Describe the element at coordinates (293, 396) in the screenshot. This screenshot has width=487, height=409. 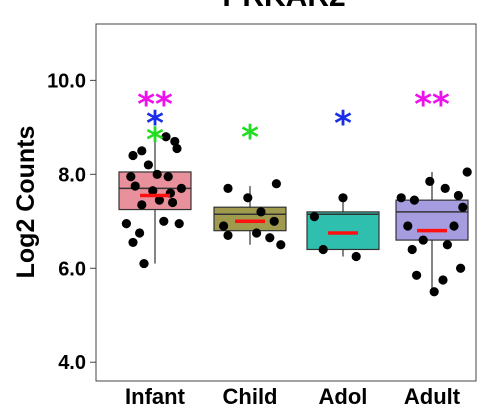
I see `x-labels: Infant Child Adol Adult` at that location.